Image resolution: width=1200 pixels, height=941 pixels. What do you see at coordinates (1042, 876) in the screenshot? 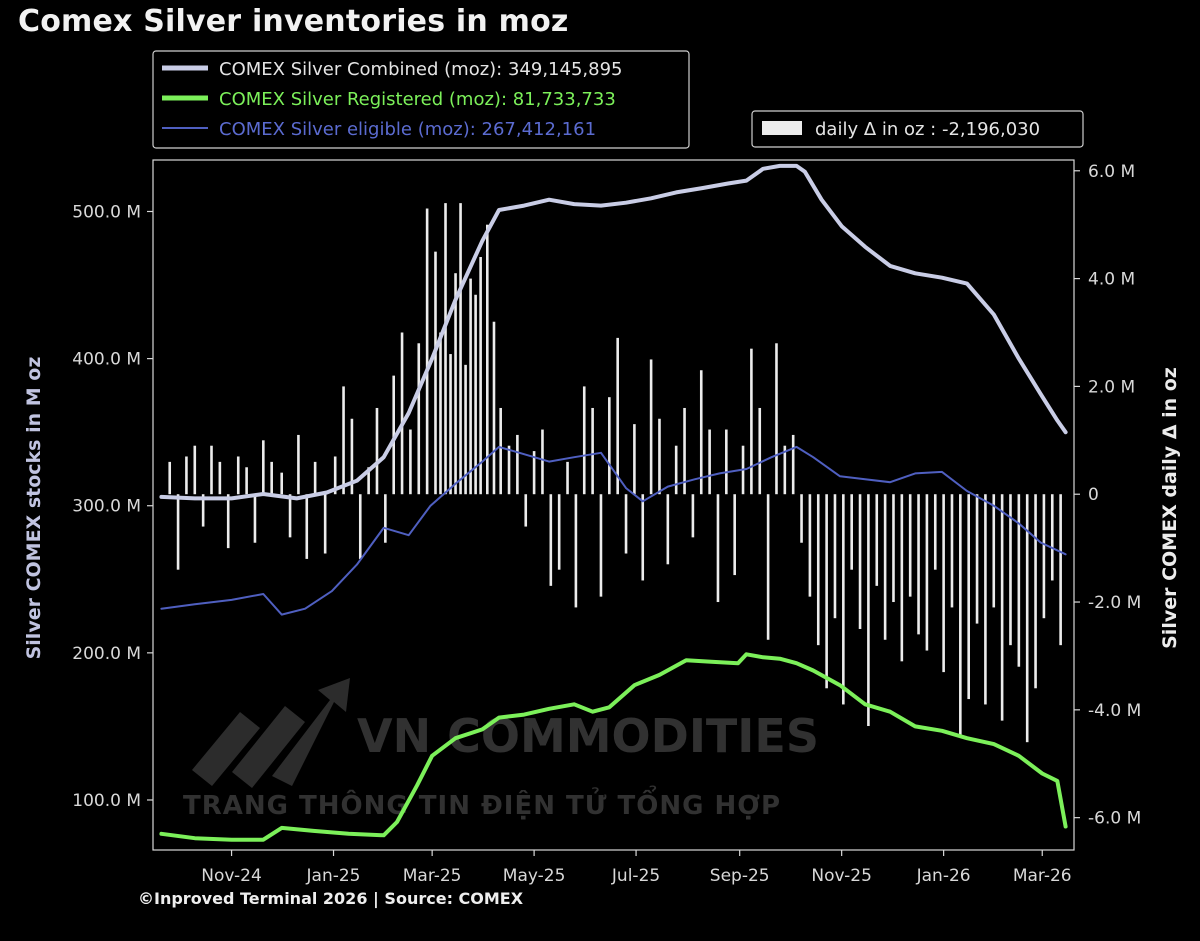
I see `x-tick-label: Mar-26` at bounding box center [1042, 876].